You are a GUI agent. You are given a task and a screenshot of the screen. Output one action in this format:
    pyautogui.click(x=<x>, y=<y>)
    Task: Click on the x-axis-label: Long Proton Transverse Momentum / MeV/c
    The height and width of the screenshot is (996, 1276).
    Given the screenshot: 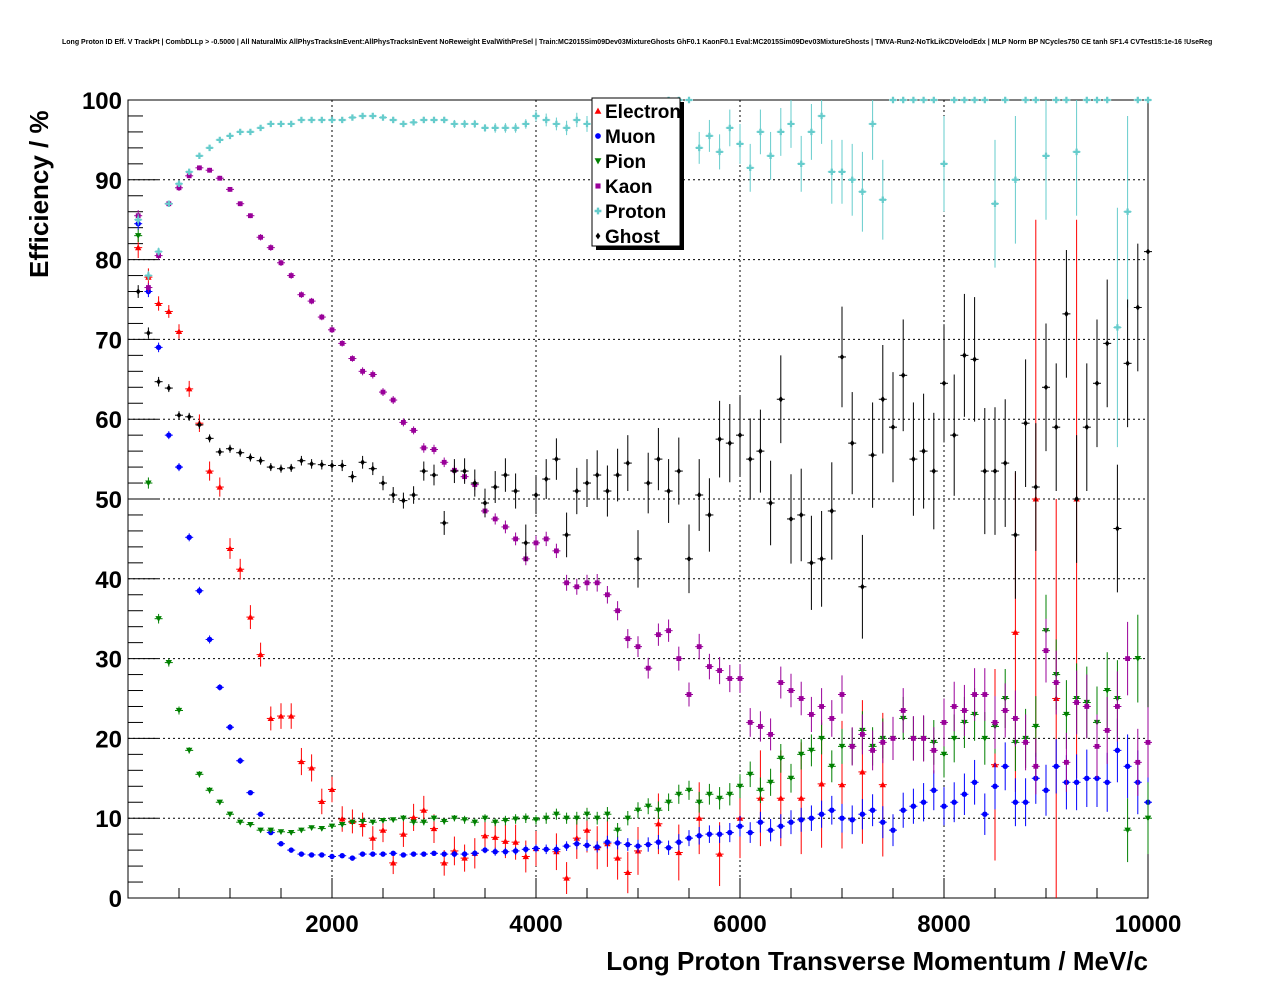 What is the action you would take?
    pyautogui.click(x=877, y=961)
    